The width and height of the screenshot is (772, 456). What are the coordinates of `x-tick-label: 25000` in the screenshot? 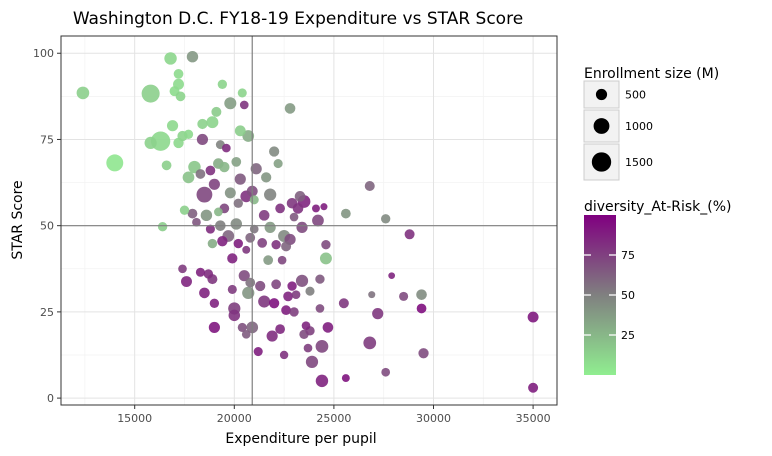 It's located at (333, 418).